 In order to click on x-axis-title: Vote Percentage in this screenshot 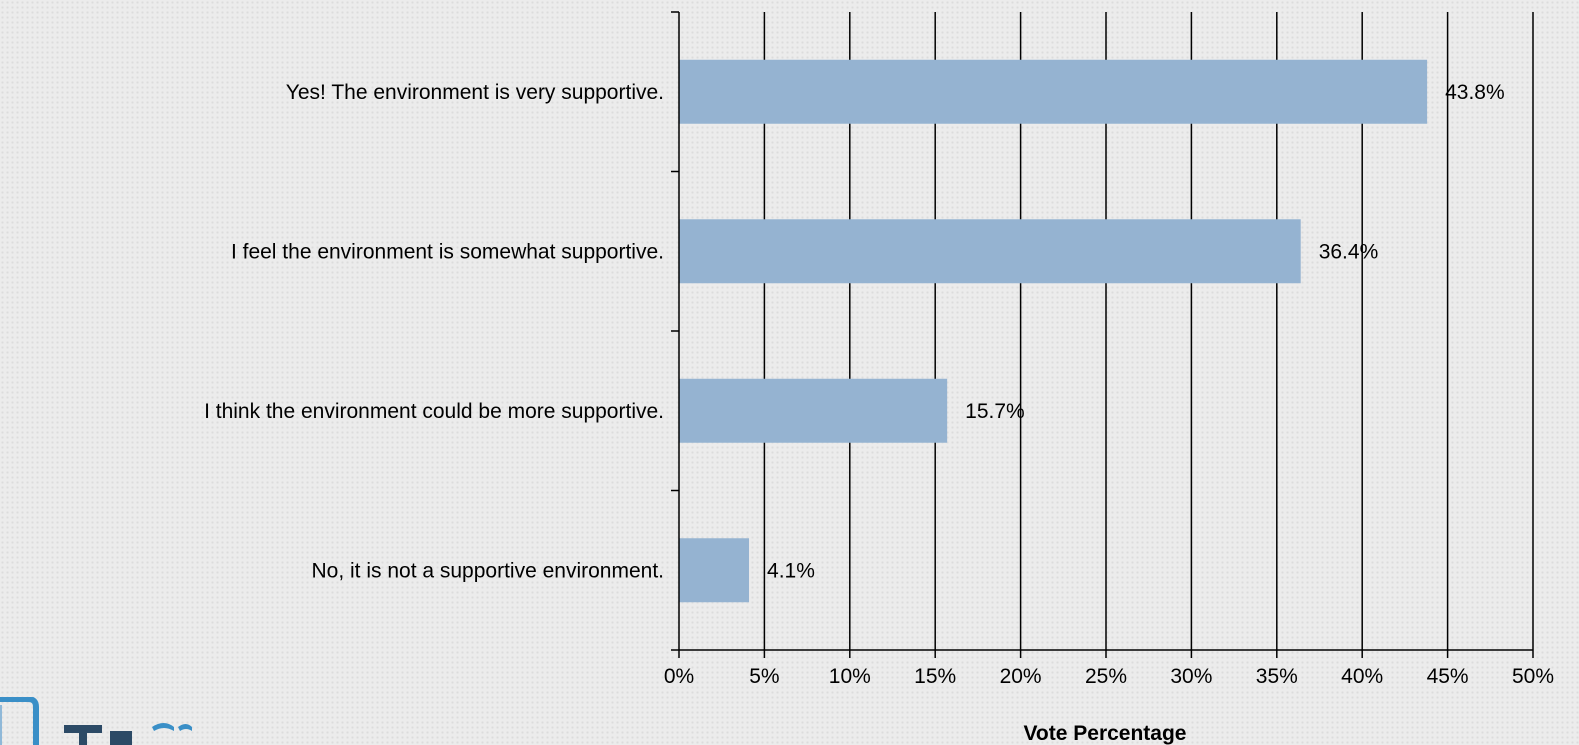, I will do `click(1104, 733)`.